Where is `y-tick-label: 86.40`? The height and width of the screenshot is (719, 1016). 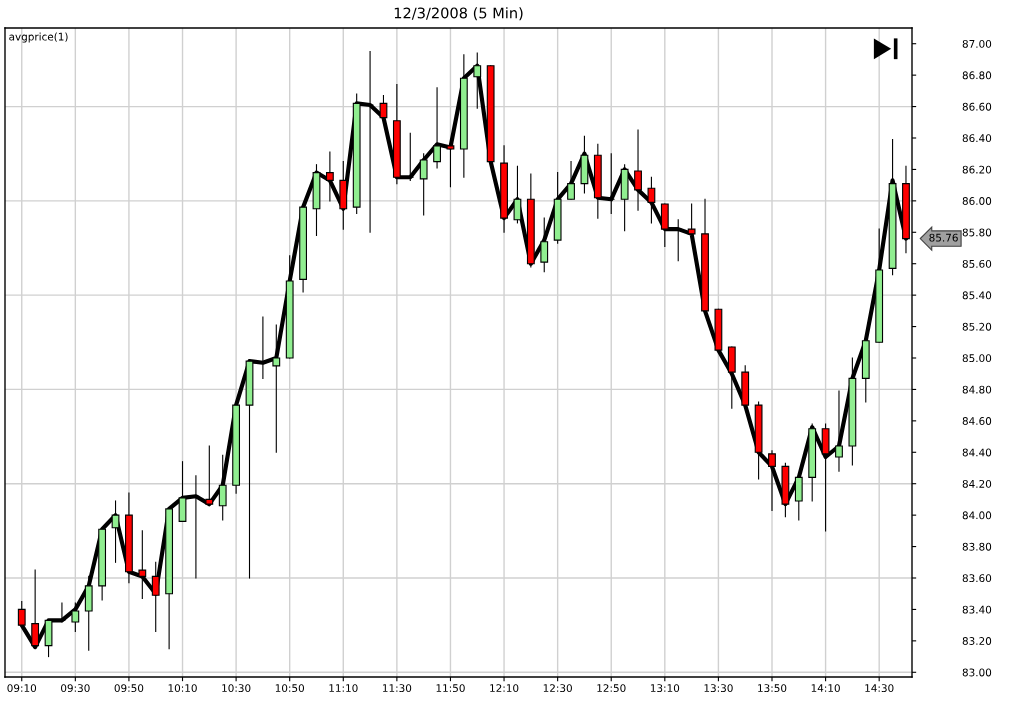 y-tick-label: 86.40 is located at coordinates (977, 138).